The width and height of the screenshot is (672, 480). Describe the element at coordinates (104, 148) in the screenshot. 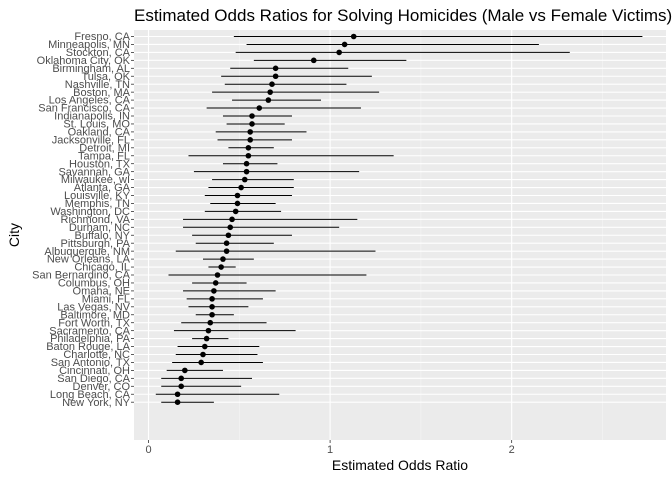

I see `city-tick-label: Detroit, MI` at that location.